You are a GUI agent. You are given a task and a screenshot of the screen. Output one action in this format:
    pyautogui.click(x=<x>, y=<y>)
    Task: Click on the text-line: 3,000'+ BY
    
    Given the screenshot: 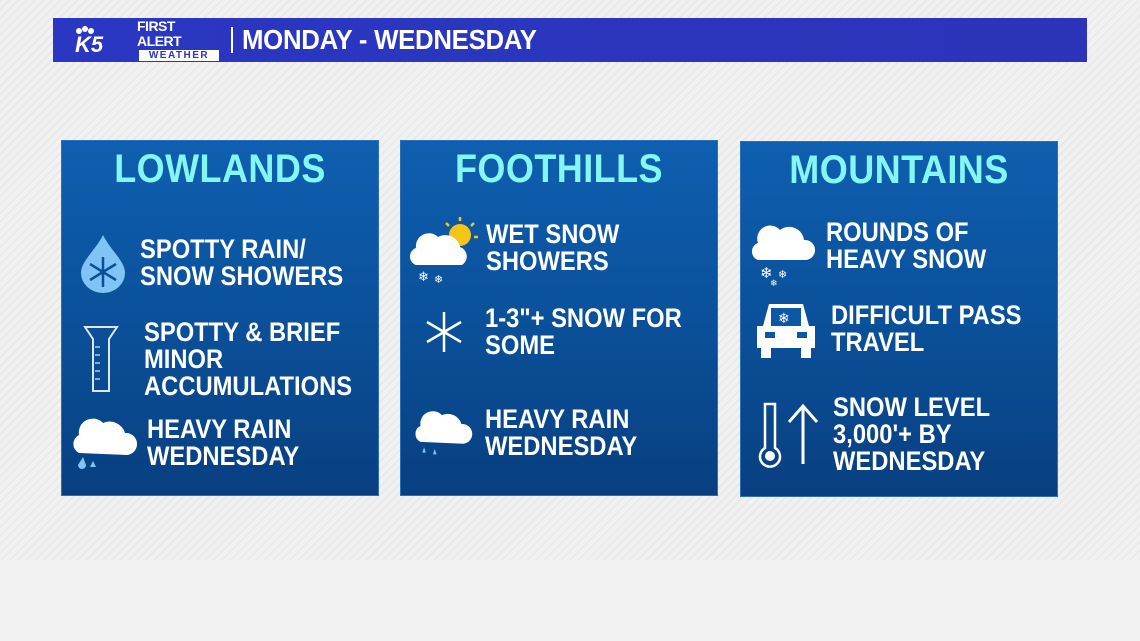 What is the action you would take?
    pyautogui.click(x=892, y=434)
    